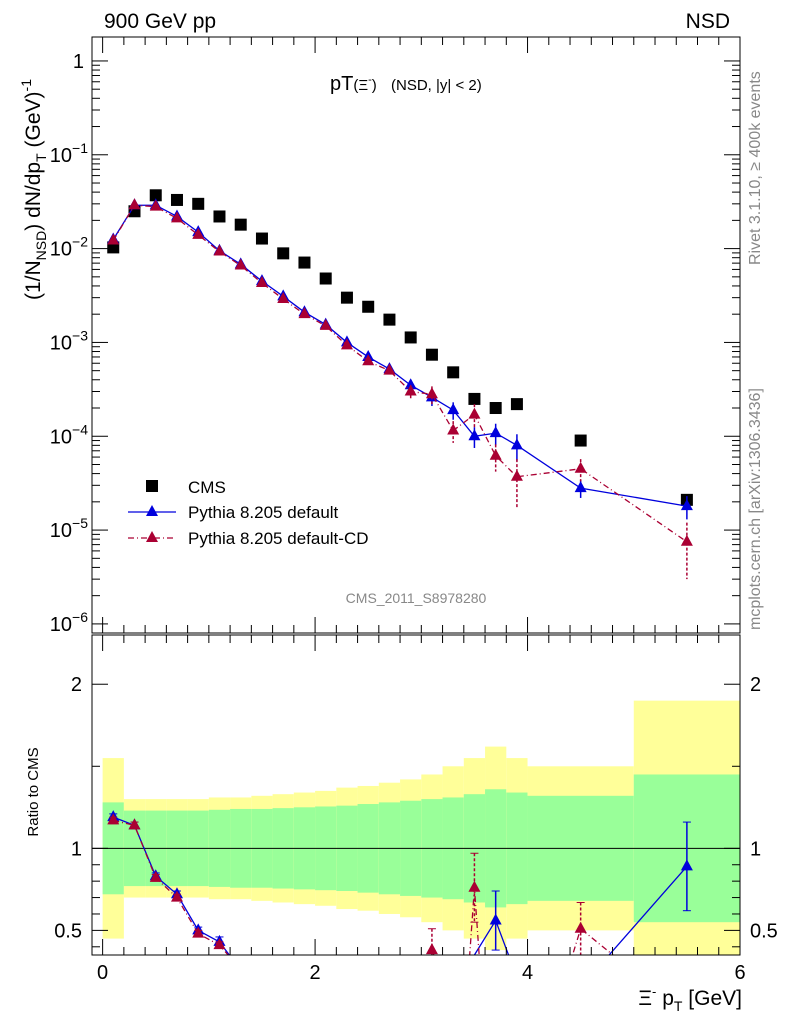 This screenshot has height=1024, width=786. What do you see at coordinates (436, 85) in the screenshot?
I see `main-title-suffix: (NSD, |y| < 2)` at bounding box center [436, 85].